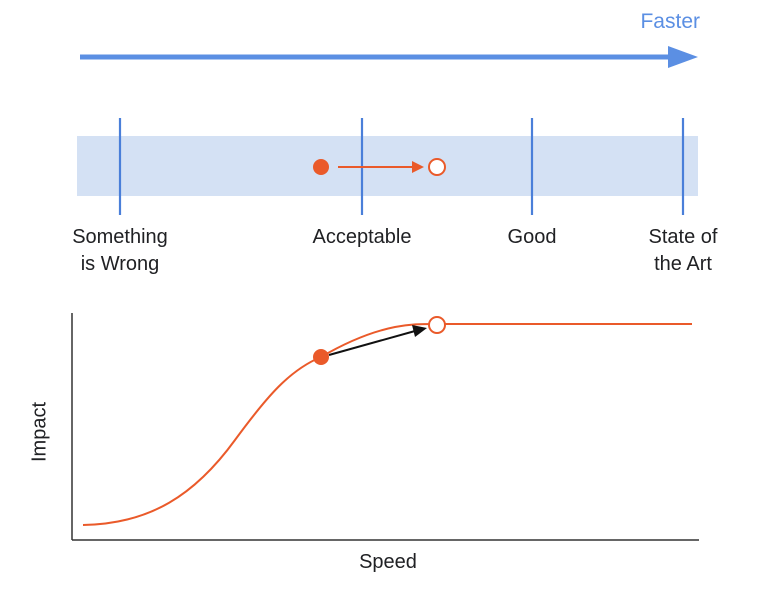  What do you see at coordinates (683, 264) in the screenshot?
I see `marker-label-line: the Art` at bounding box center [683, 264].